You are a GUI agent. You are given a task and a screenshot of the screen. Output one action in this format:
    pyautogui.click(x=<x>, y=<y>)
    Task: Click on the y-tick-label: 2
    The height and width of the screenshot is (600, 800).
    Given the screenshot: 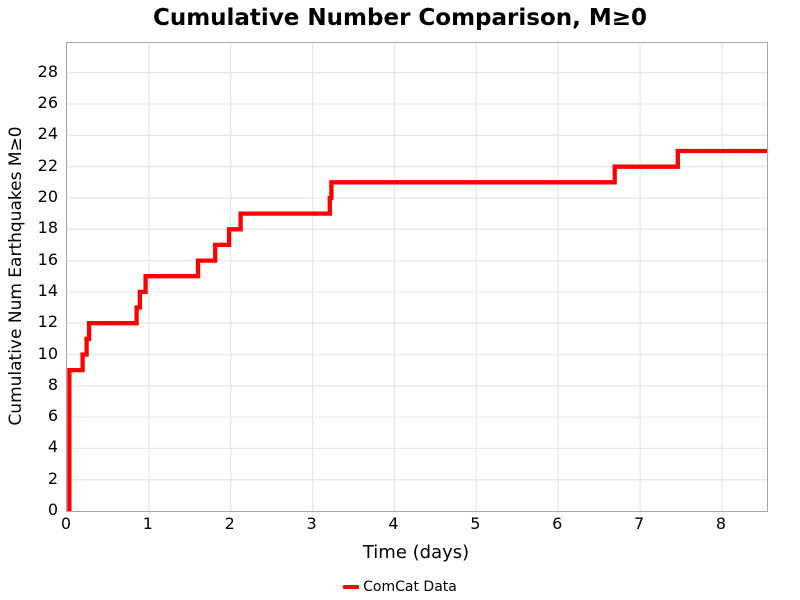 What is the action you would take?
    pyautogui.click(x=52, y=478)
    